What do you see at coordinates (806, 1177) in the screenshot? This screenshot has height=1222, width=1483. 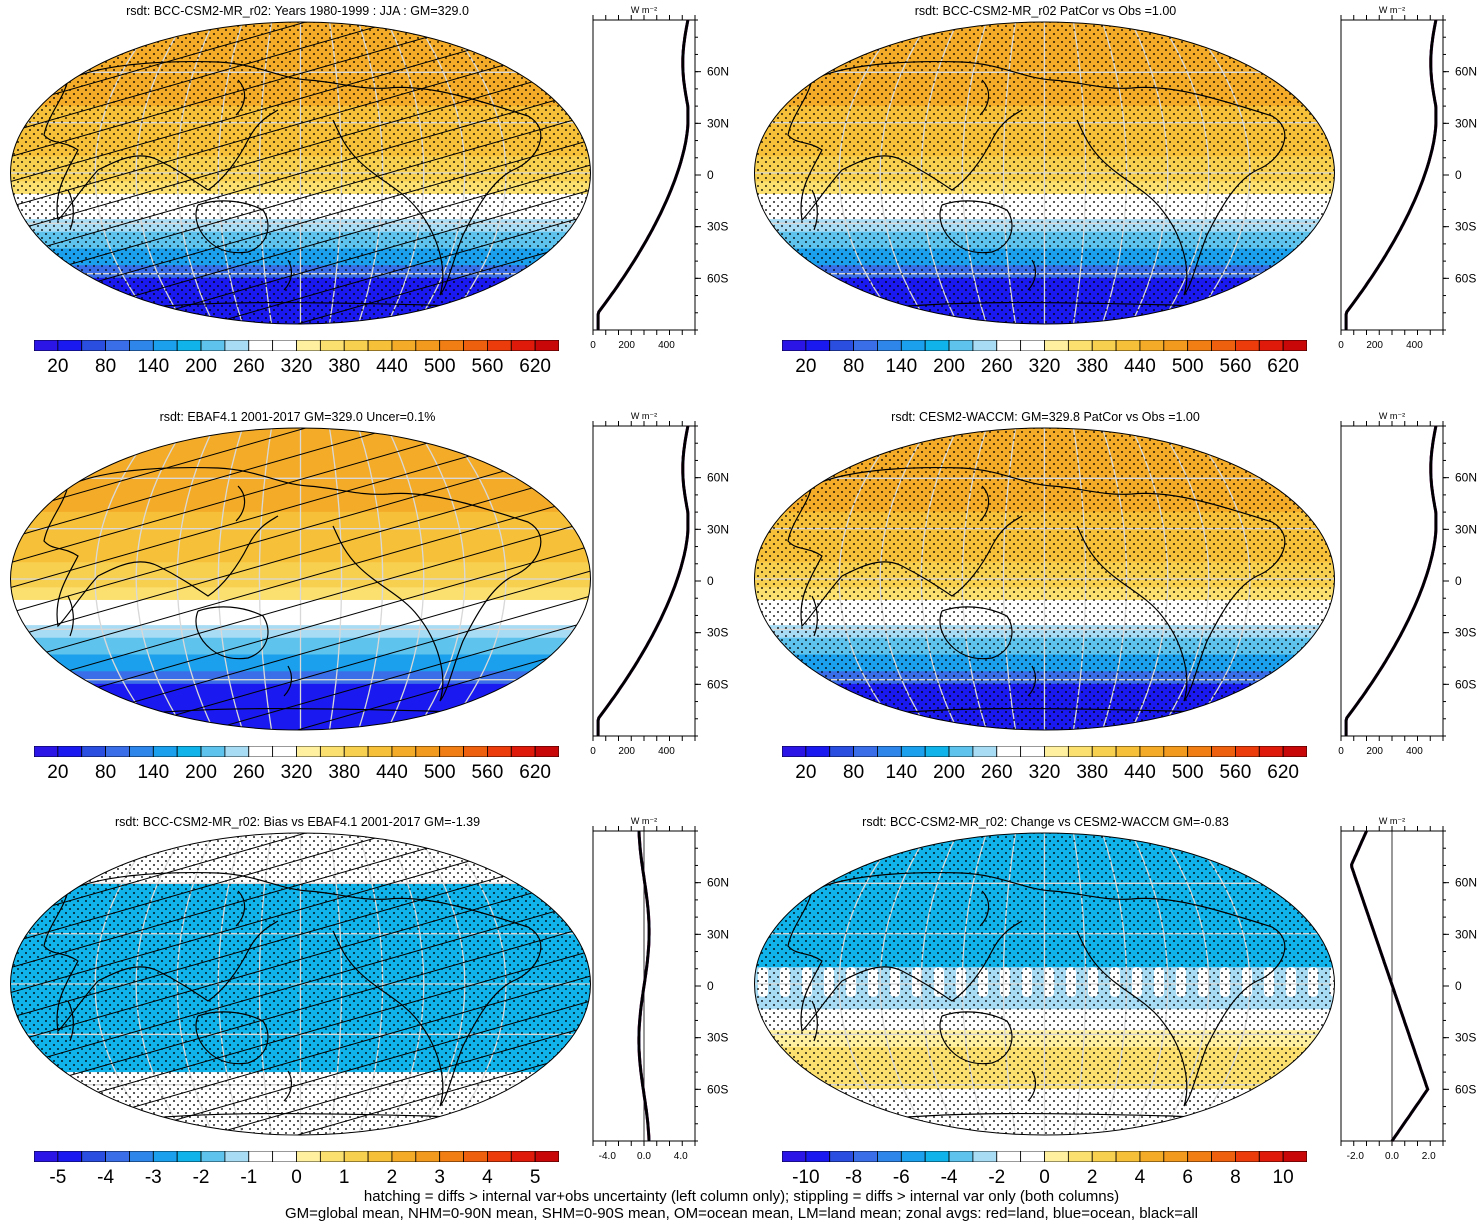 I see `colorbar-tick-label: -10` at bounding box center [806, 1177].